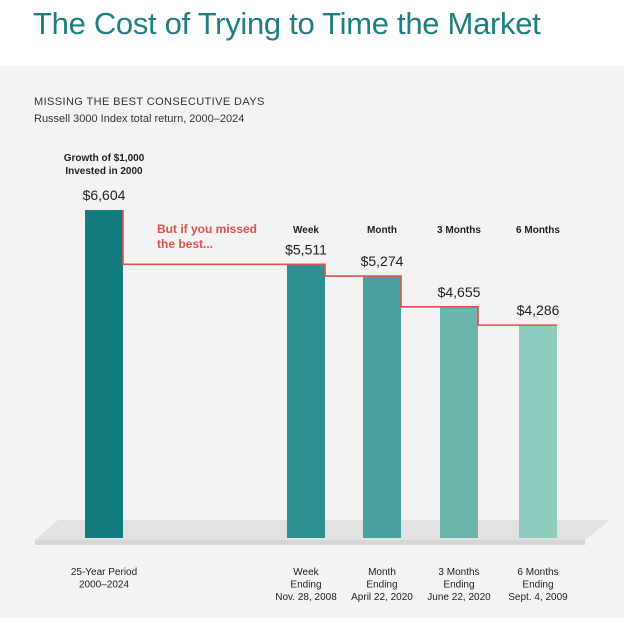 Image resolution: width=624 pixels, height=618 pixels. Describe the element at coordinates (310, 542) in the screenshot. I see `floor-platform-edge` at that location.